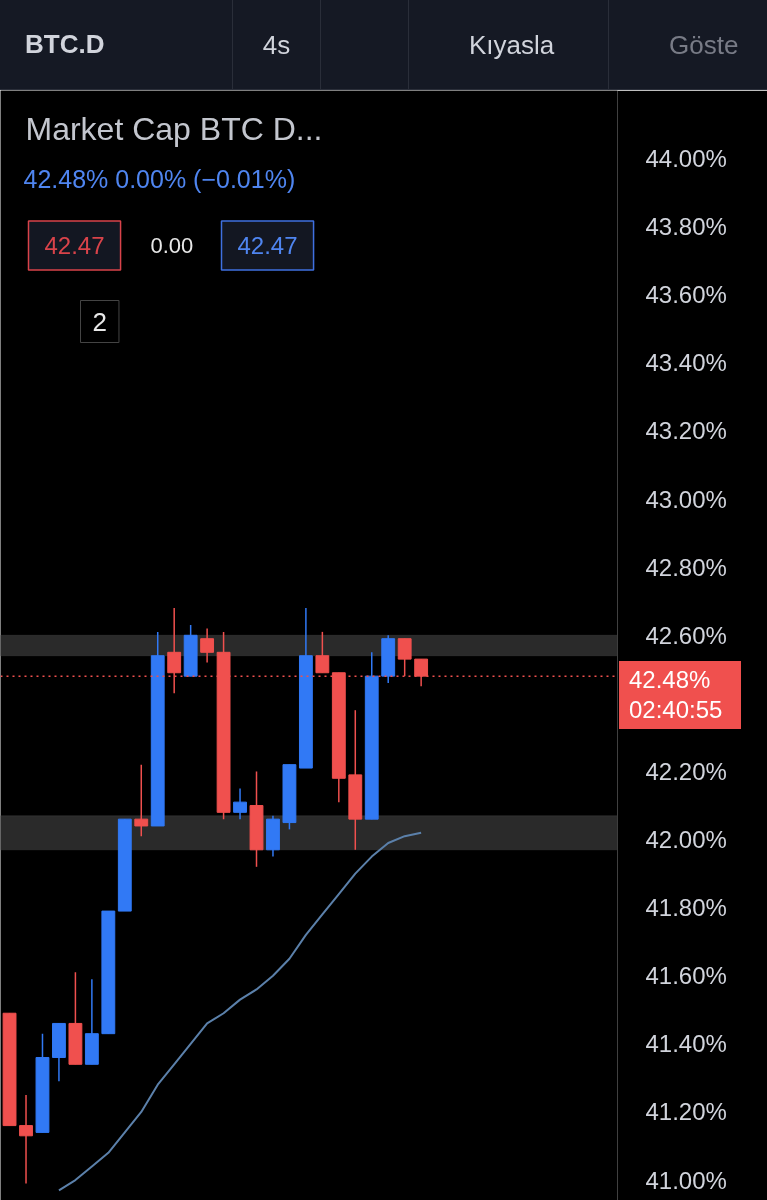 The image size is (767, 1200). What do you see at coordinates (686, 499) in the screenshot?
I see `y-tick-label: 43.00%` at bounding box center [686, 499].